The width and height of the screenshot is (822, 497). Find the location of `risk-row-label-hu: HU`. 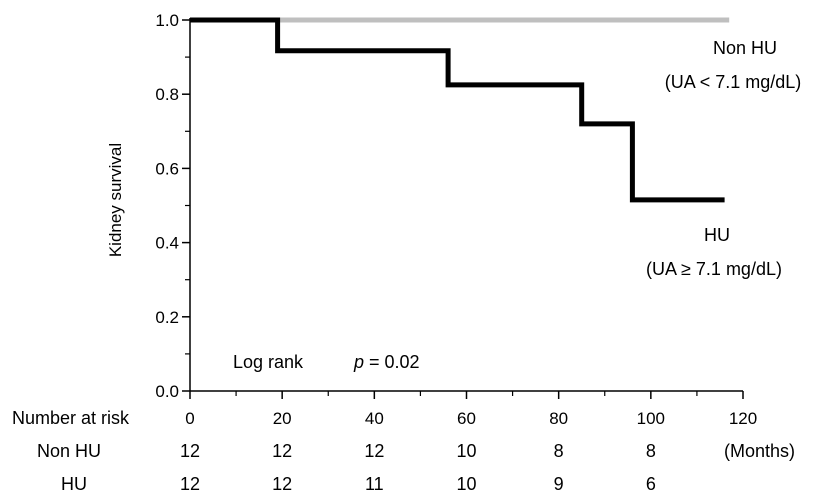

risk-row-label-hu: HU is located at coordinates (74, 484).